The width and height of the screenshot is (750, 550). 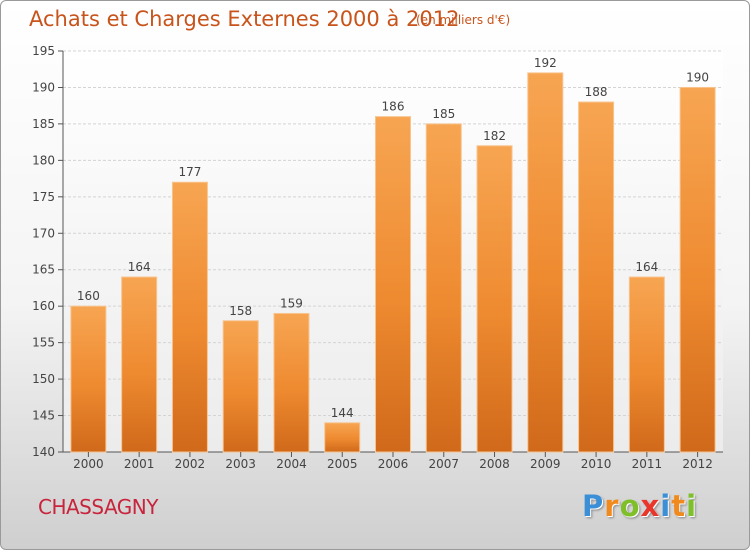 I want to click on logo-letter: r, so click(x=612, y=506).